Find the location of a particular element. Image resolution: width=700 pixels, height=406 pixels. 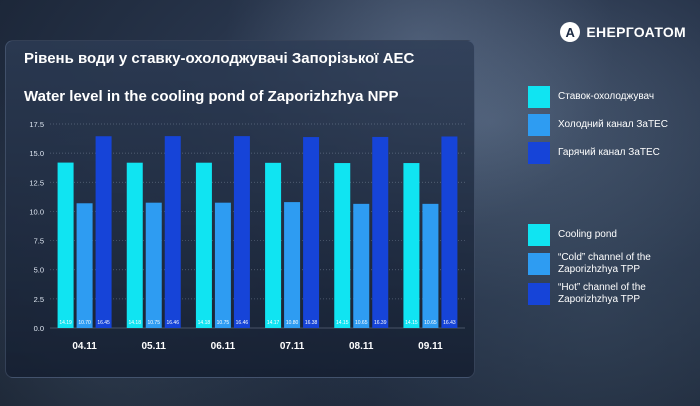

bar-value-label: 16.45 is located at coordinates (103, 323).